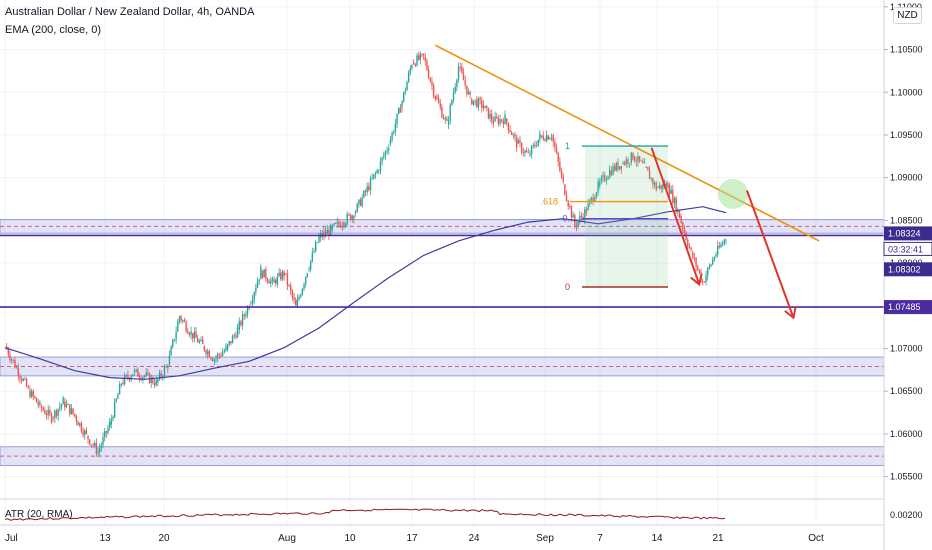  What do you see at coordinates (906, 7) in the screenshot?
I see `y-tick-label: 1.11000` at bounding box center [906, 7].